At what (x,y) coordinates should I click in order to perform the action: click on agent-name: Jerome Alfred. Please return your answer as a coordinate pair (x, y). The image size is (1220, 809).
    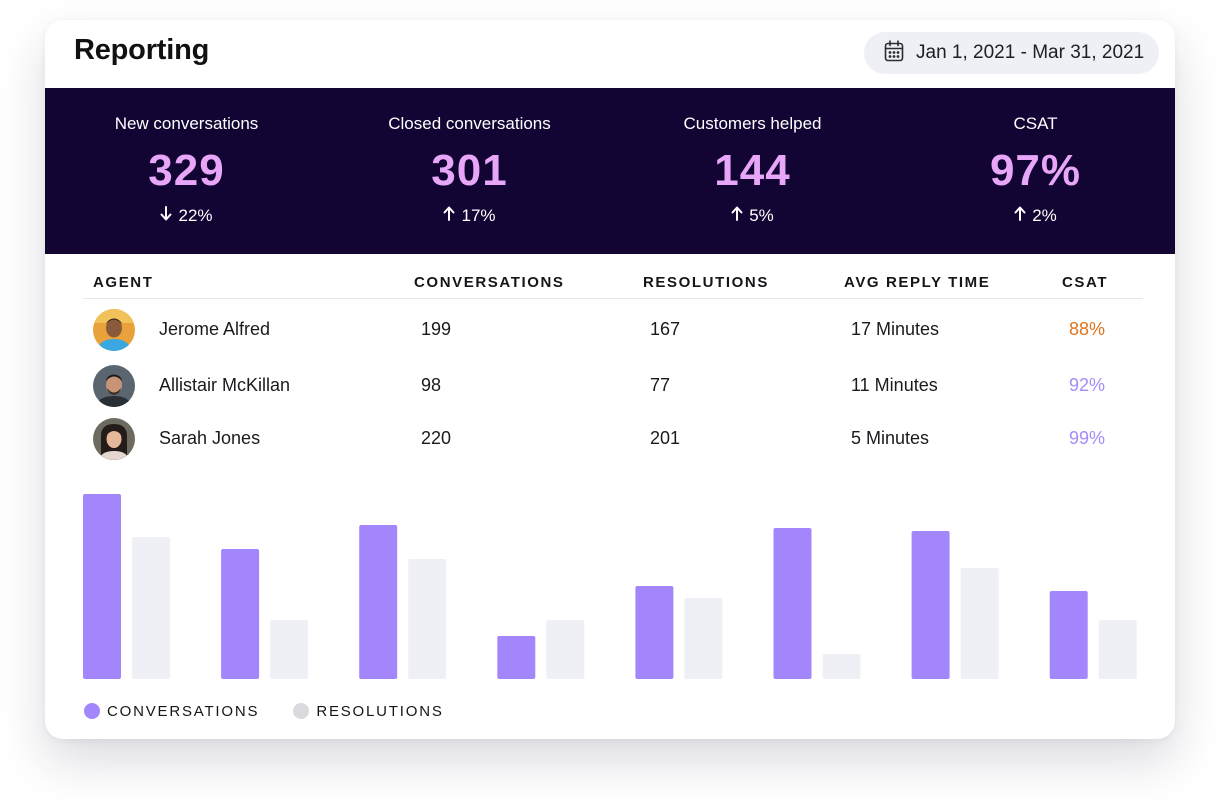
    Looking at the image, I should click on (215, 329).